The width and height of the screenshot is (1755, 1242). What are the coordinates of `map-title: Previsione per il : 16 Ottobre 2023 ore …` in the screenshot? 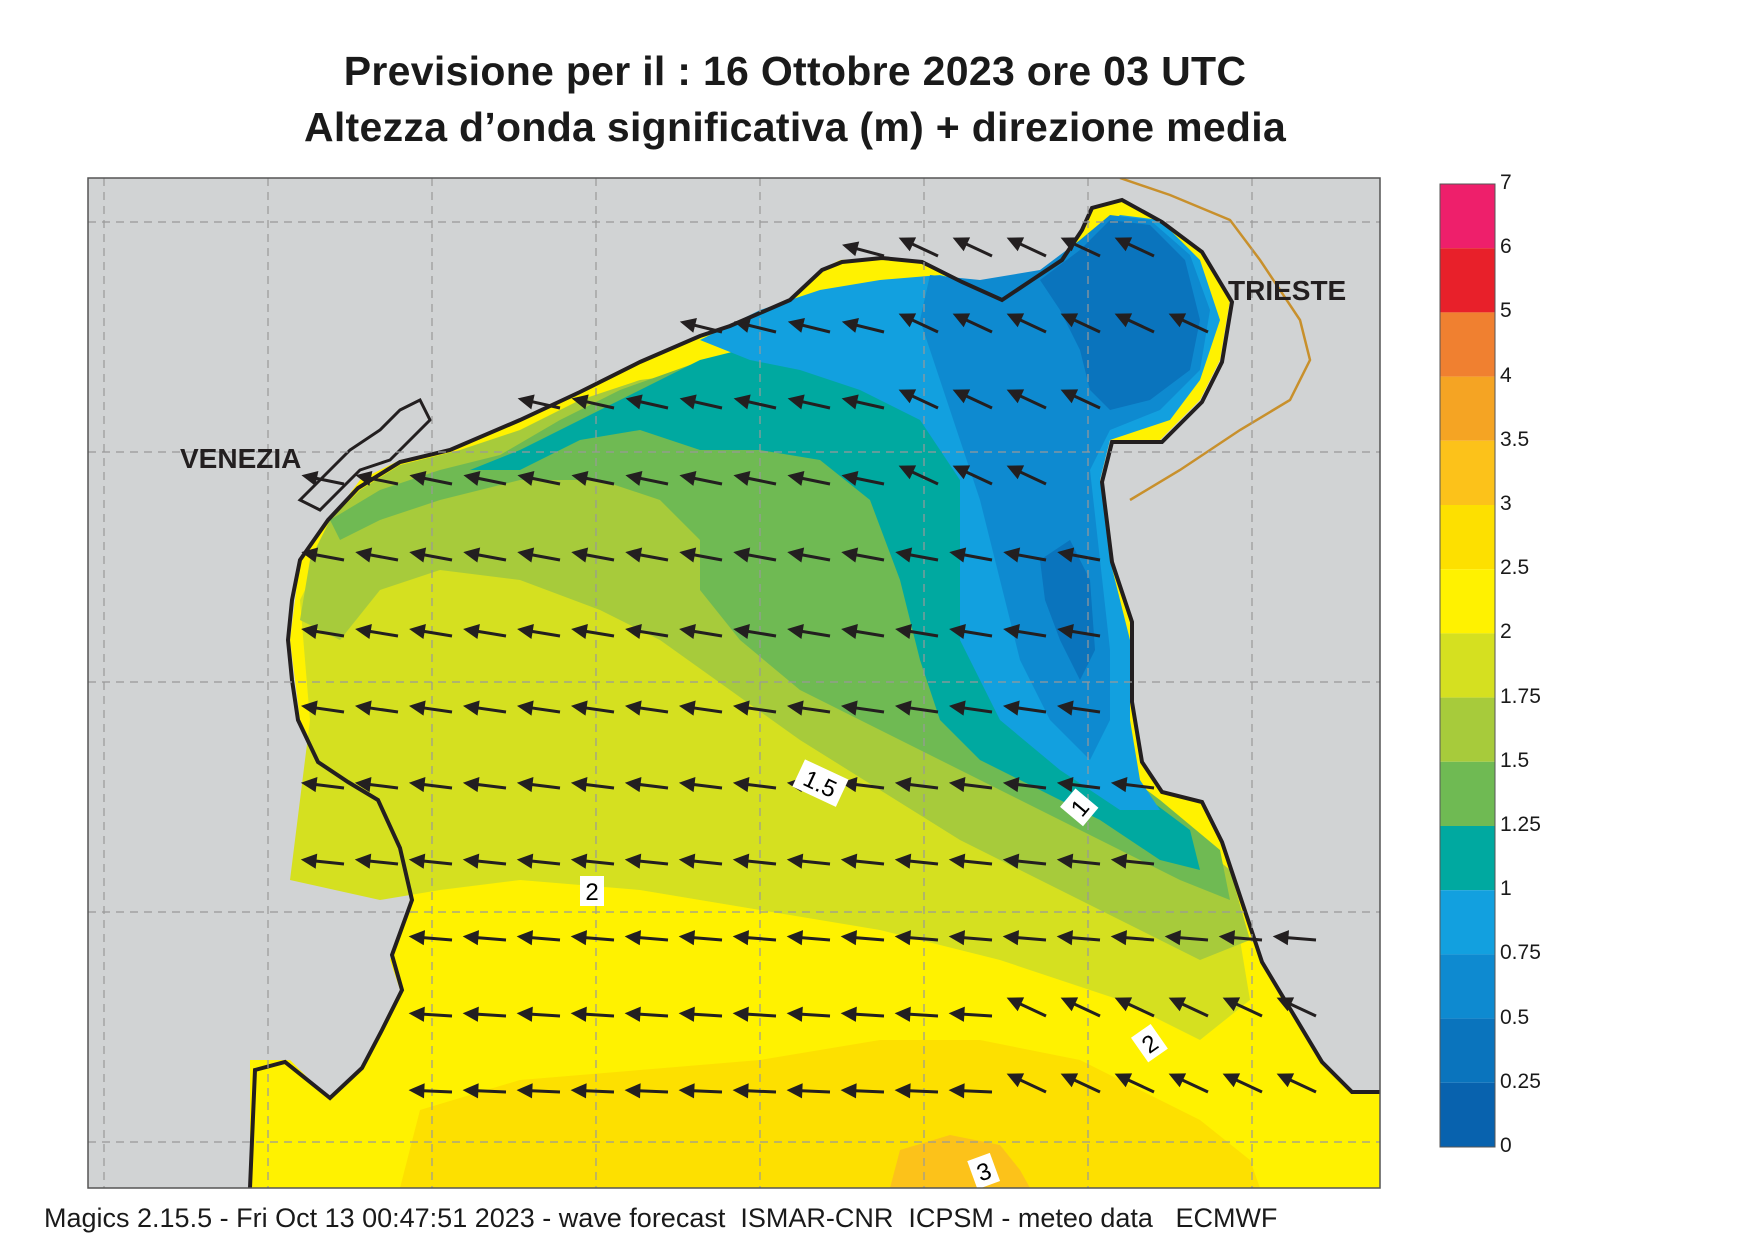 It's located at (795, 71).